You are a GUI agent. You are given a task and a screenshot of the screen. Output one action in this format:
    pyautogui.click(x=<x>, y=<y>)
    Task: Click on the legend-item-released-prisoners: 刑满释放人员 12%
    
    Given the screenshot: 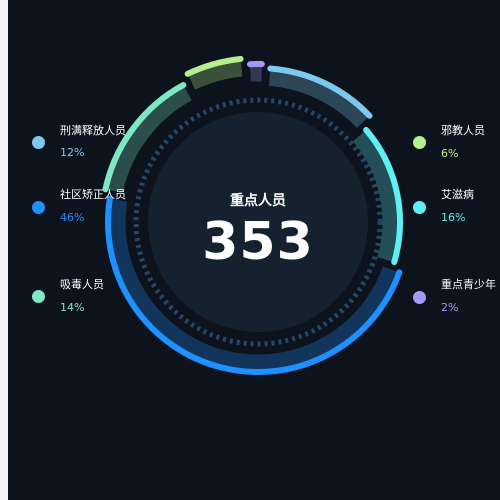 What is the action you would take?
    pyautogui.click(x=92, y=142)
    